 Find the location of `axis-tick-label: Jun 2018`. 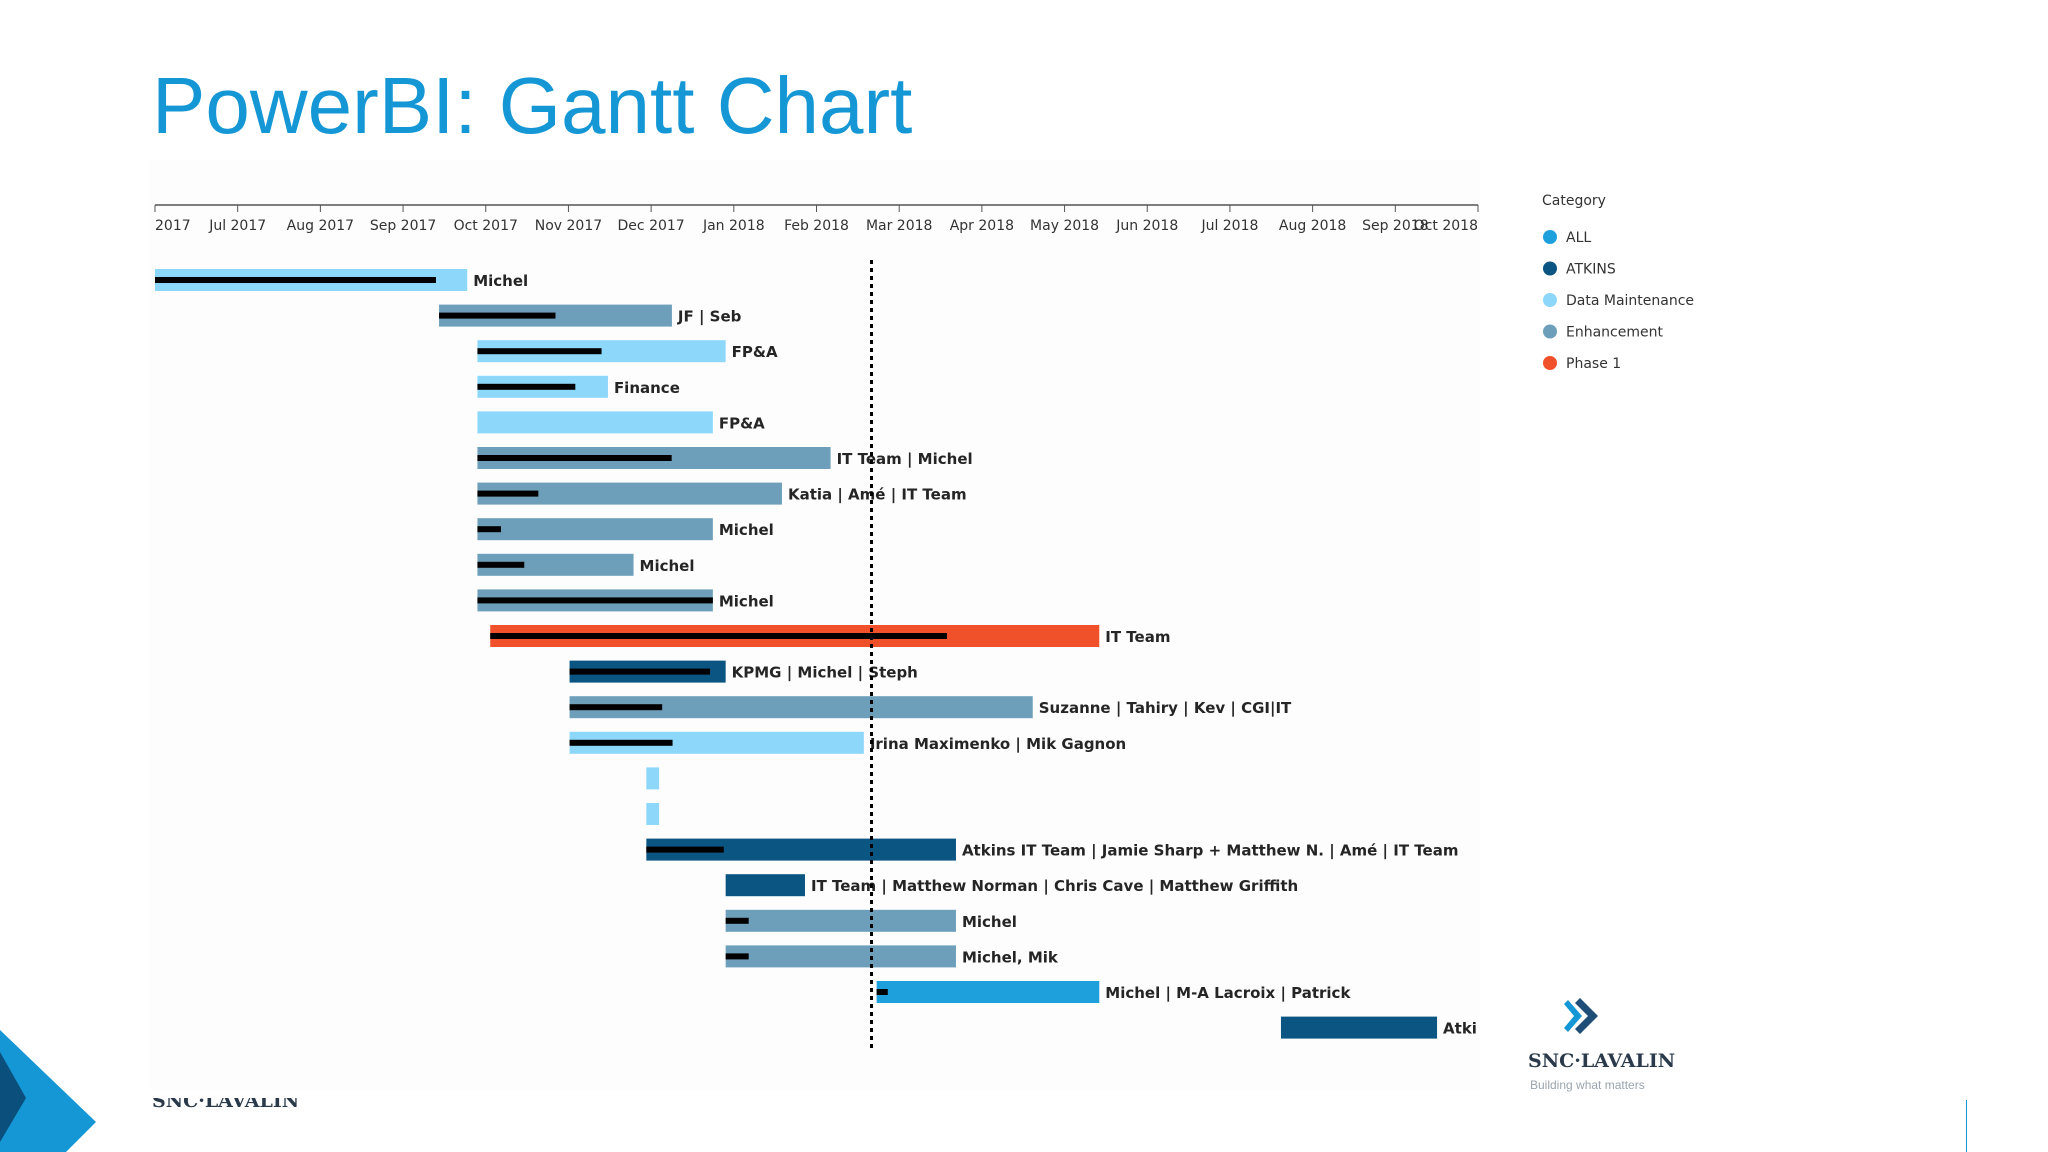

axis-tick-label: Jun 2018 is located at coordinates (1146, 226).